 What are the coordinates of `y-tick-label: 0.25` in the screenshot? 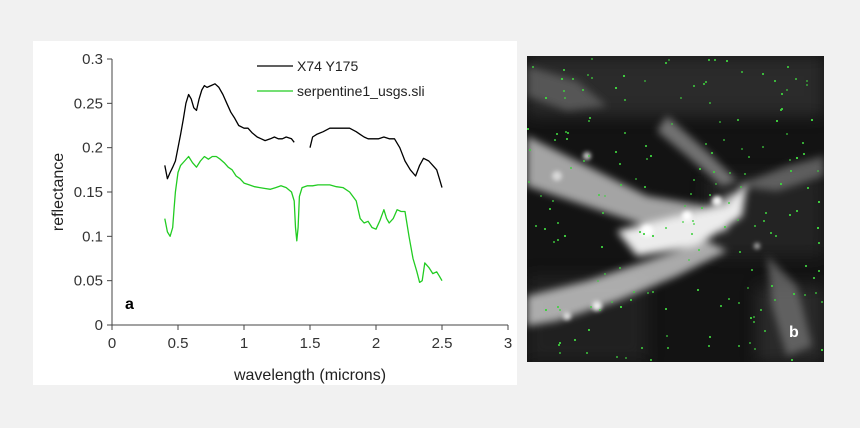 It's located at (88, 103).